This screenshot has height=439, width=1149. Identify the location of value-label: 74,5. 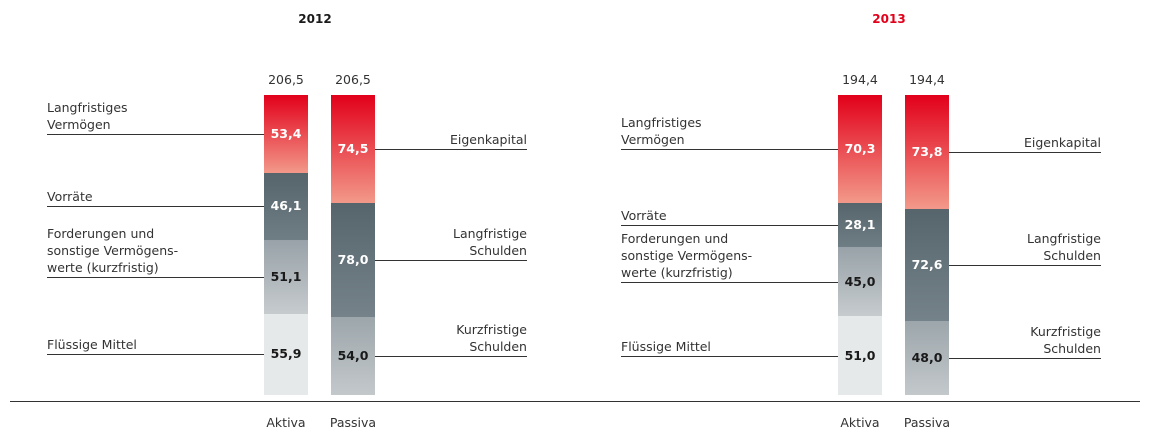
(353, 149).